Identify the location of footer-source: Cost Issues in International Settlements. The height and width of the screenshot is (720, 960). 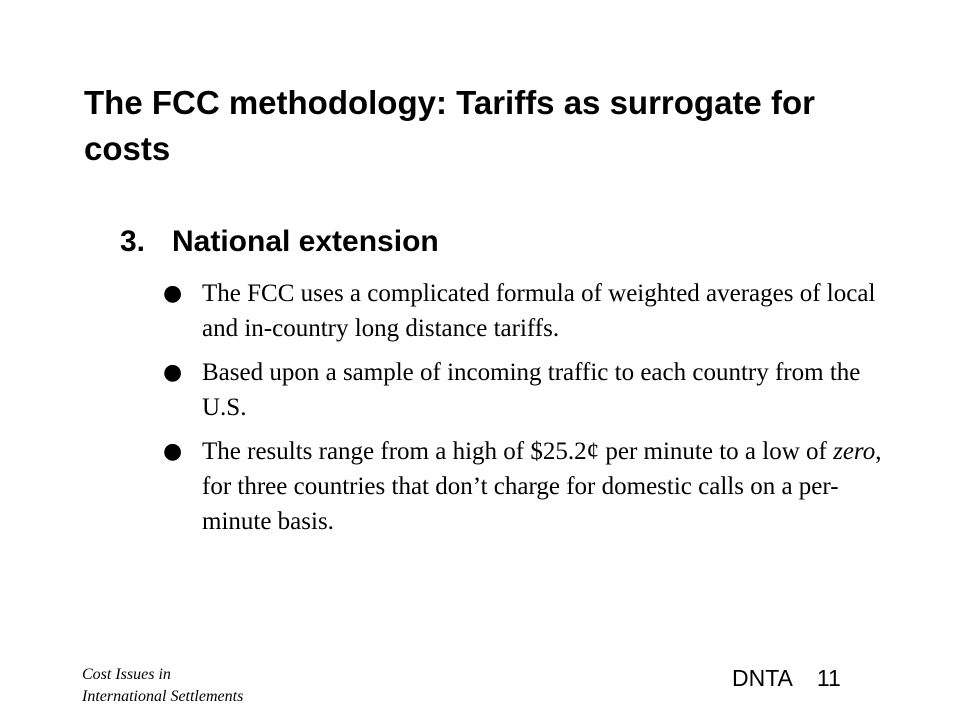
(162, 686).